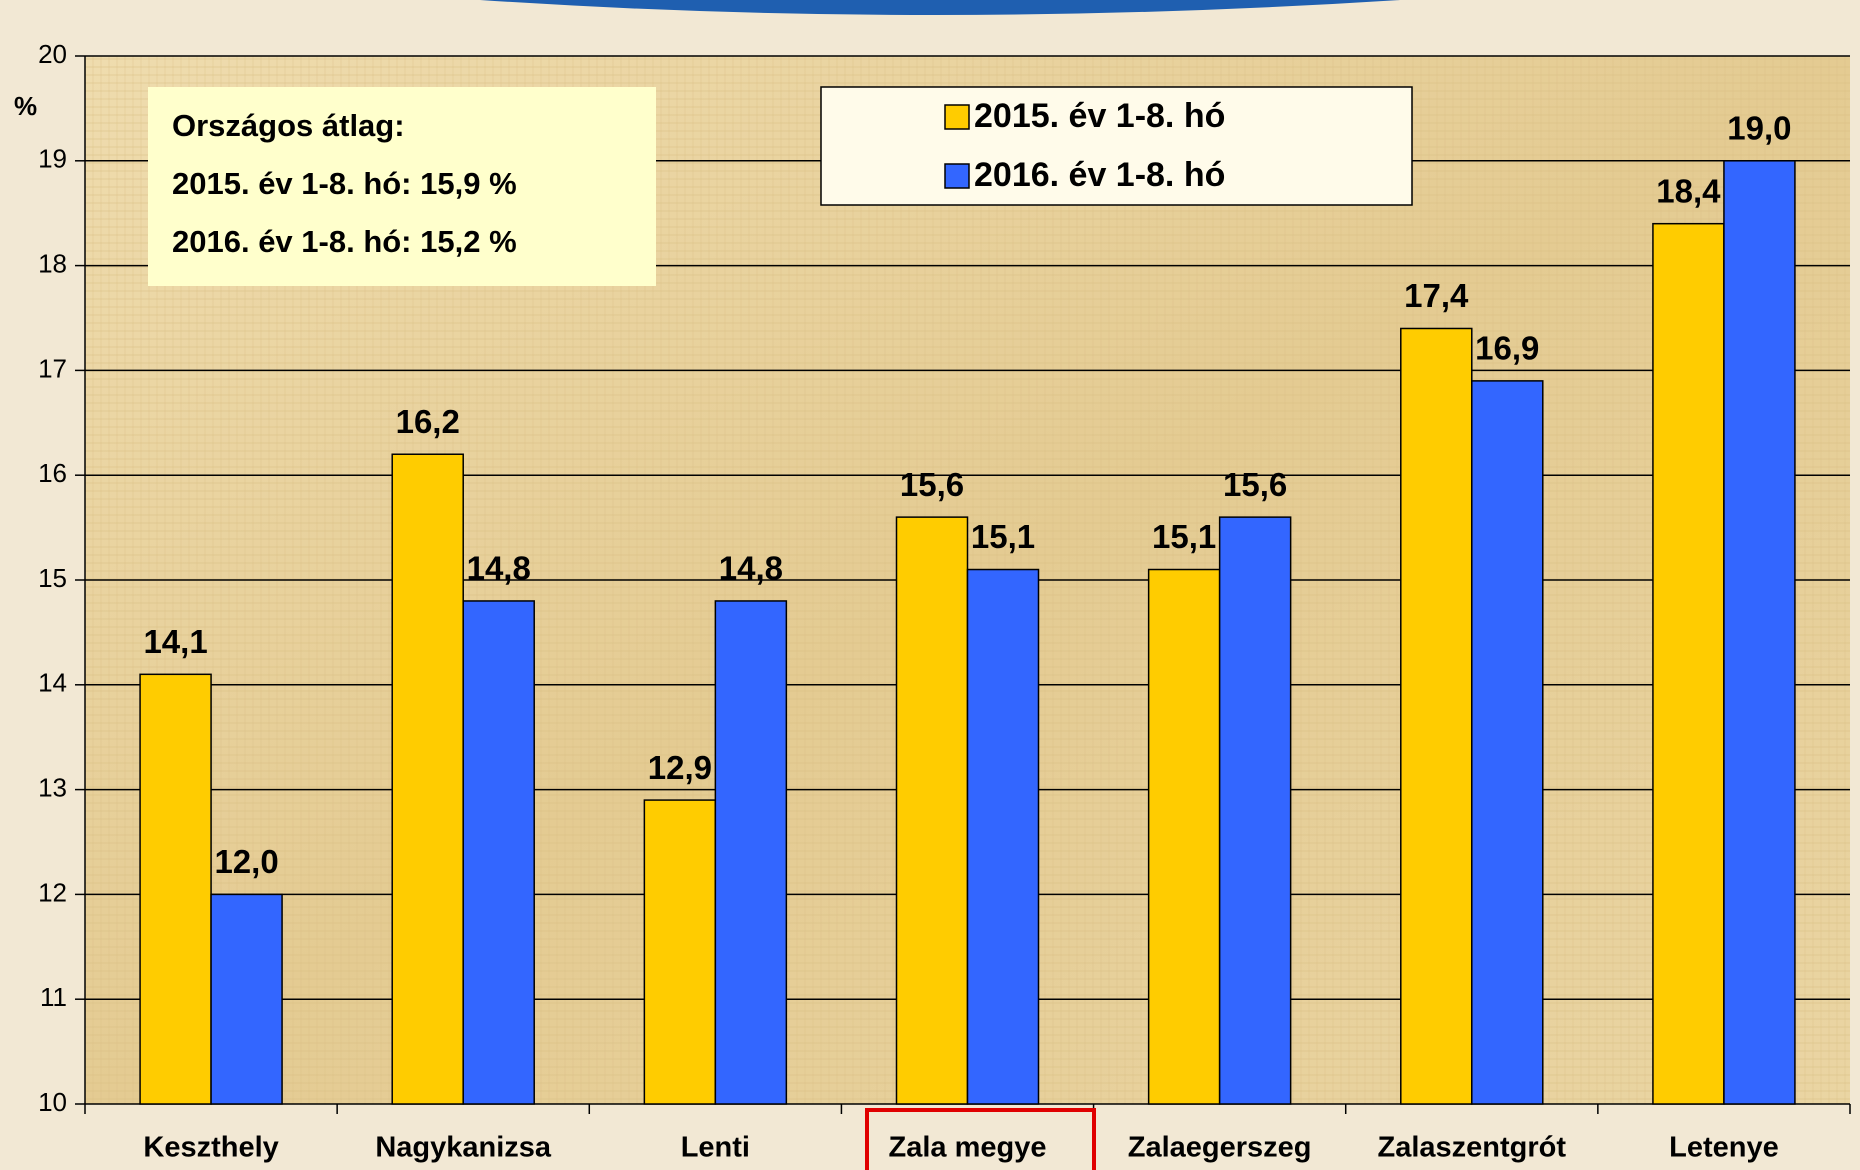  I want to click on y-tick-label: 12, so click(52, 892).